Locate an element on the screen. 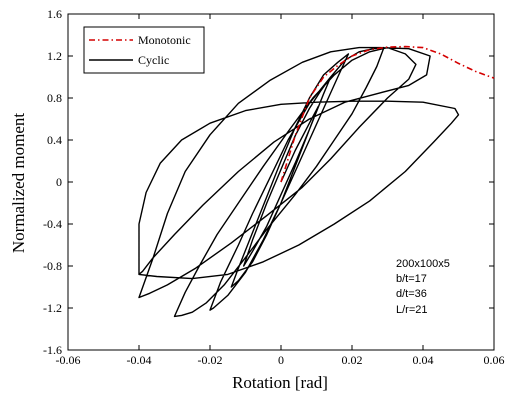 This screenshot has height=394, width=506. x-tick-label: 0.06 is located at coordinates (494, 360).